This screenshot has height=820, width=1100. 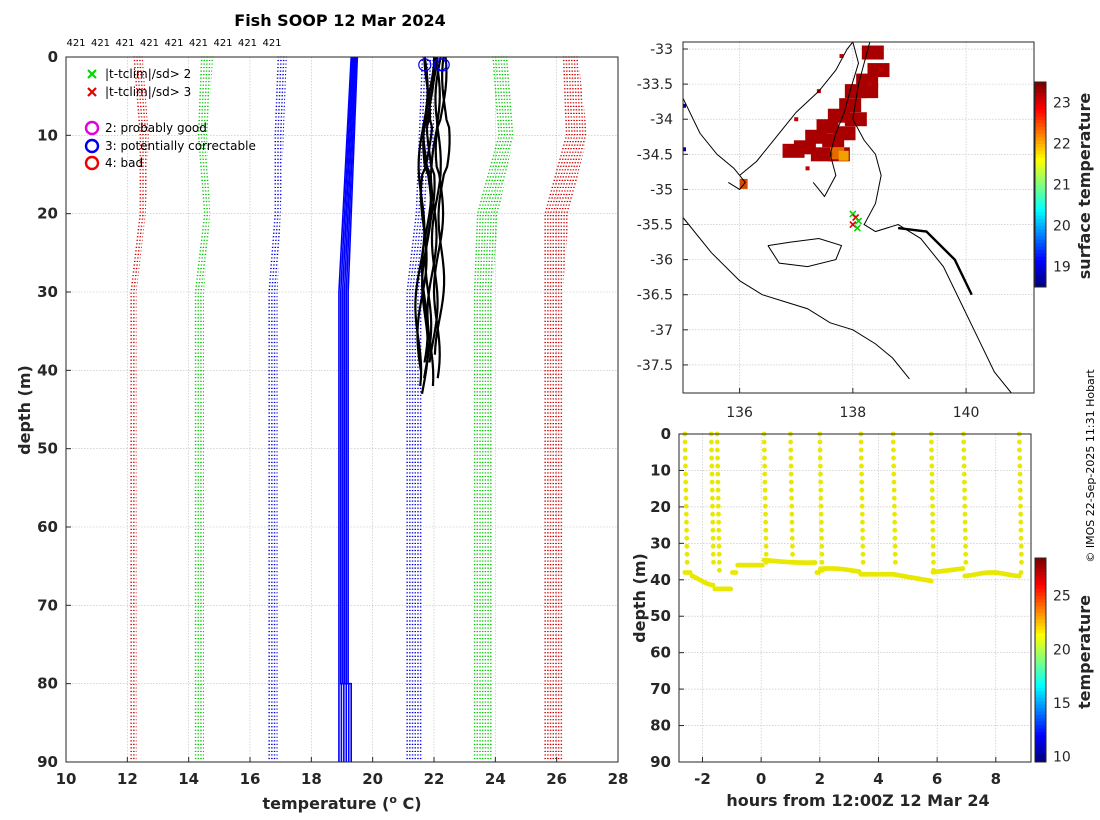 I want to click on map-x-tick-label: 140, so click(x=966, y=413).